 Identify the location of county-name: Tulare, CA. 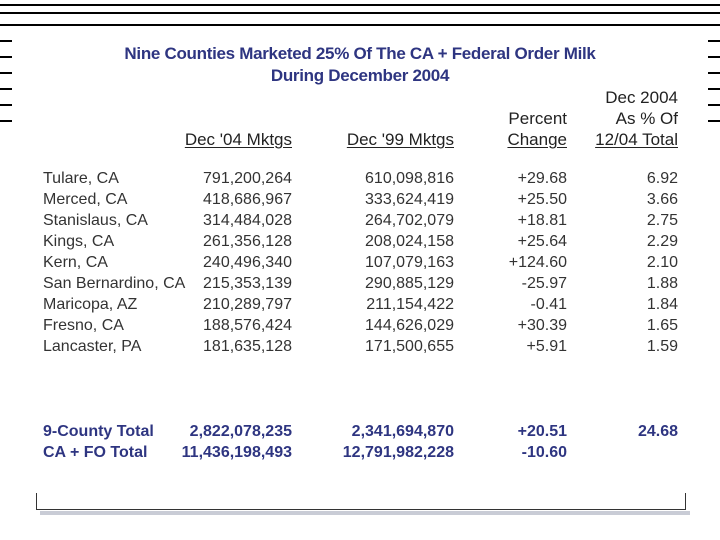
(81, 178).